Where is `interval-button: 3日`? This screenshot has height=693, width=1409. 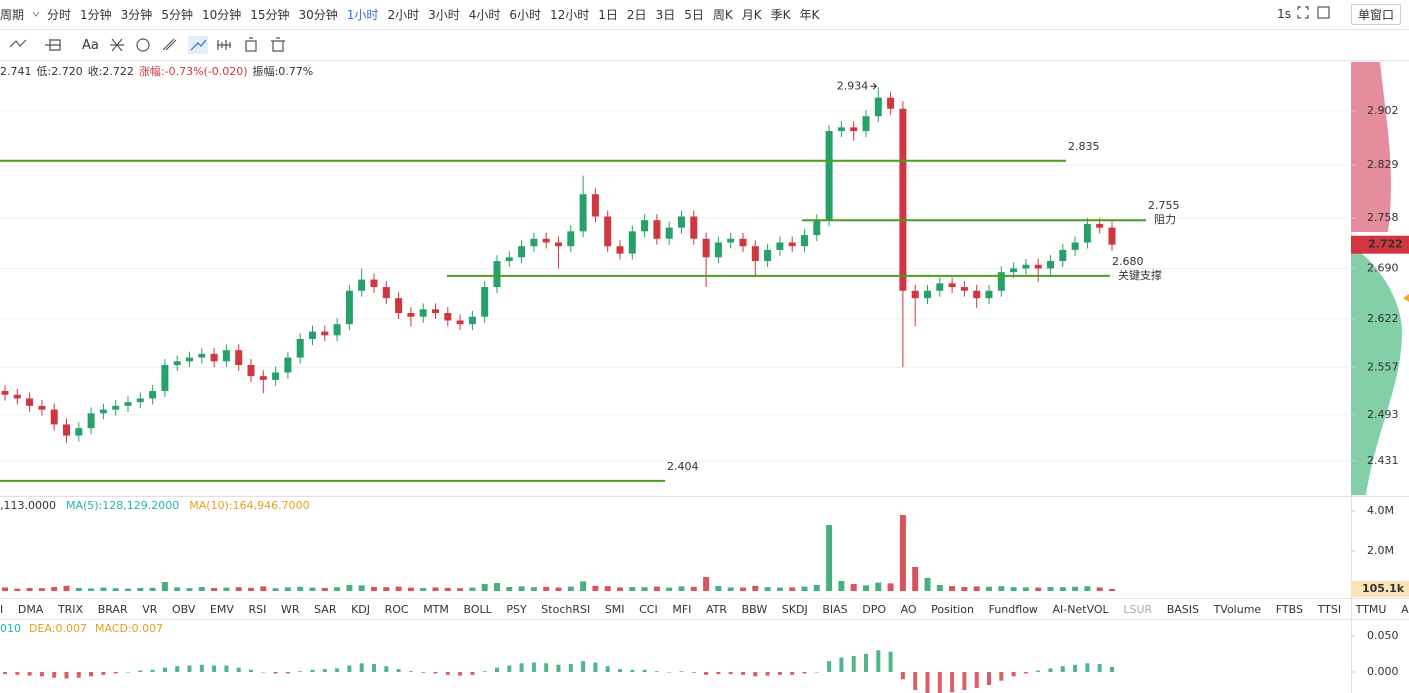 interval-button: 3日 is located at coordinates (665, 14).